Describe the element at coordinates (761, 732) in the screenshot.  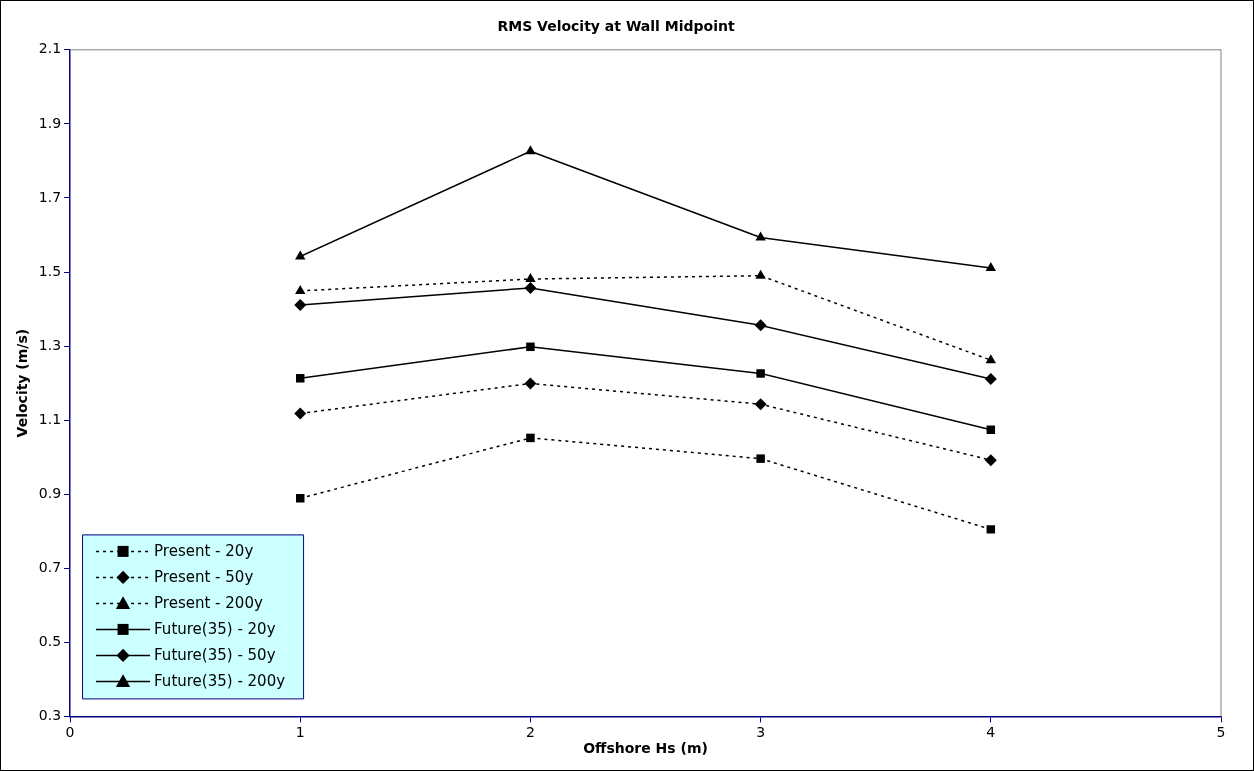
I see `x-tick-label: 3` at that location.